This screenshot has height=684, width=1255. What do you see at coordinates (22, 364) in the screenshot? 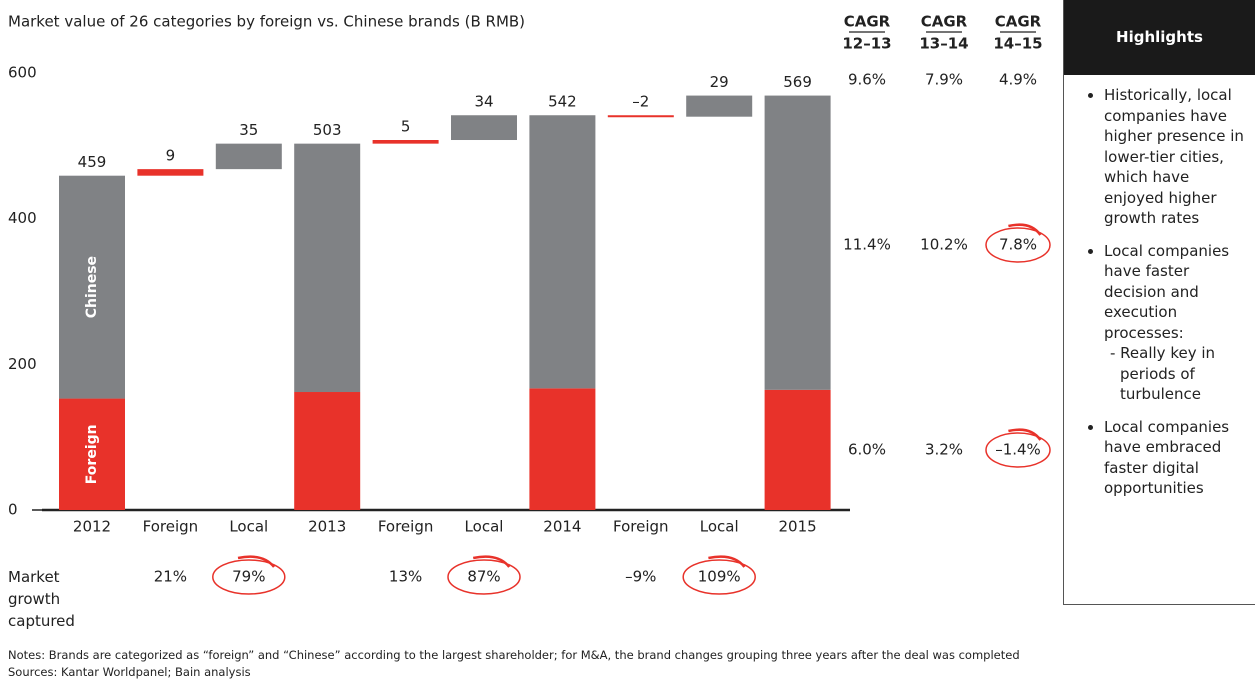
I see `y-tick-label: 200` at bounding box center [22, 364].